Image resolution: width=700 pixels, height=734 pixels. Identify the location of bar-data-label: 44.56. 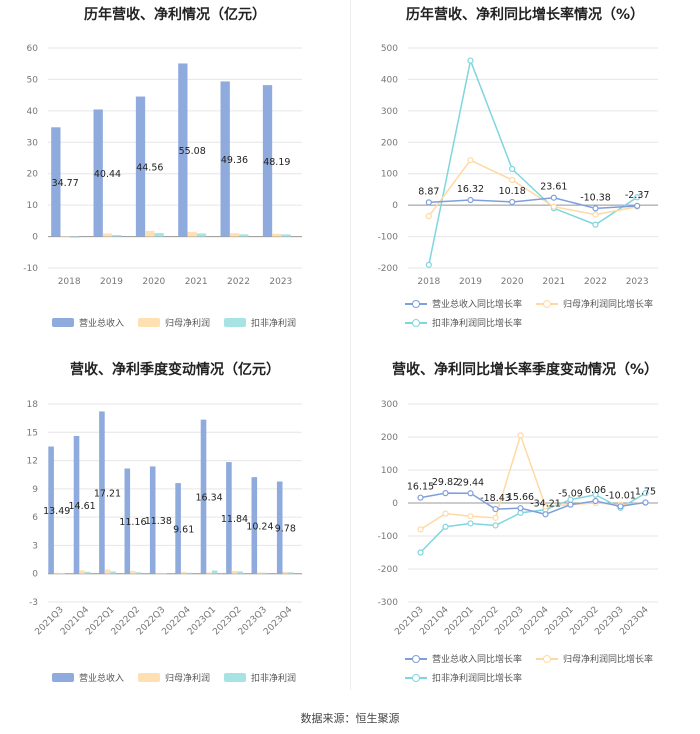
(149, 168).